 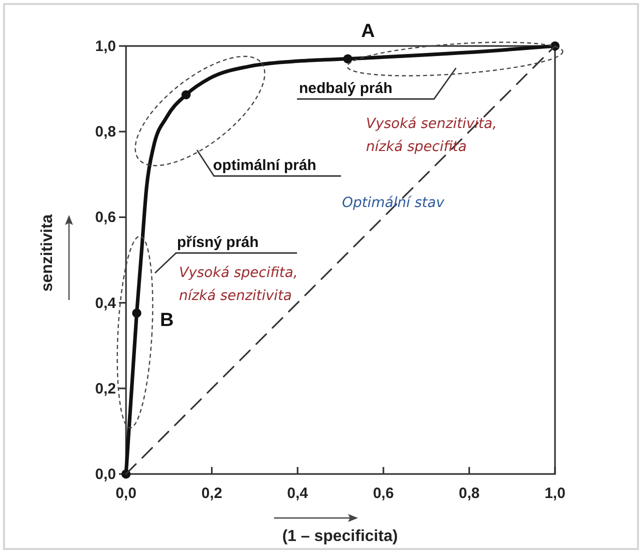 I want to click on x-tick-label: 0,6, so click(x=383, y=493).